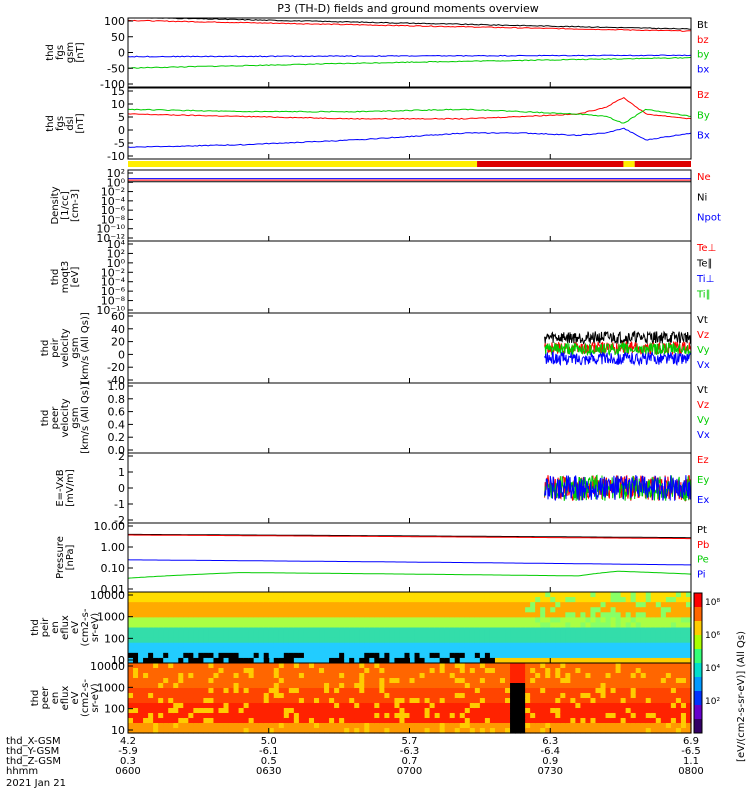 The height and width of the screenshot is (800, 750). What do you see at coordinates (75, 627) in the screenshot?
I see `y-axis-label: eV` at bounding box center [75, 627].